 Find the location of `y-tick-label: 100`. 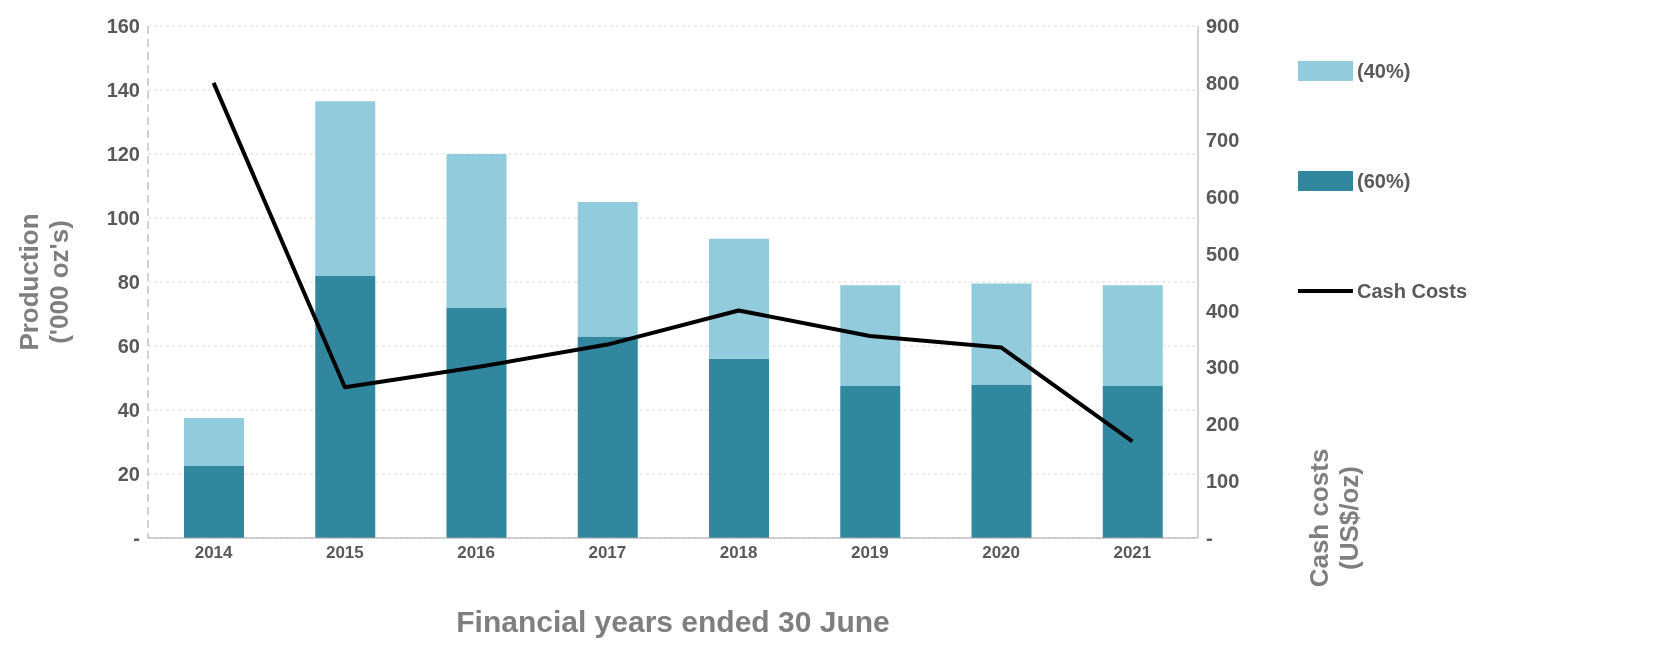

y-tick-label: 100 is located at coordinates (123, 218).